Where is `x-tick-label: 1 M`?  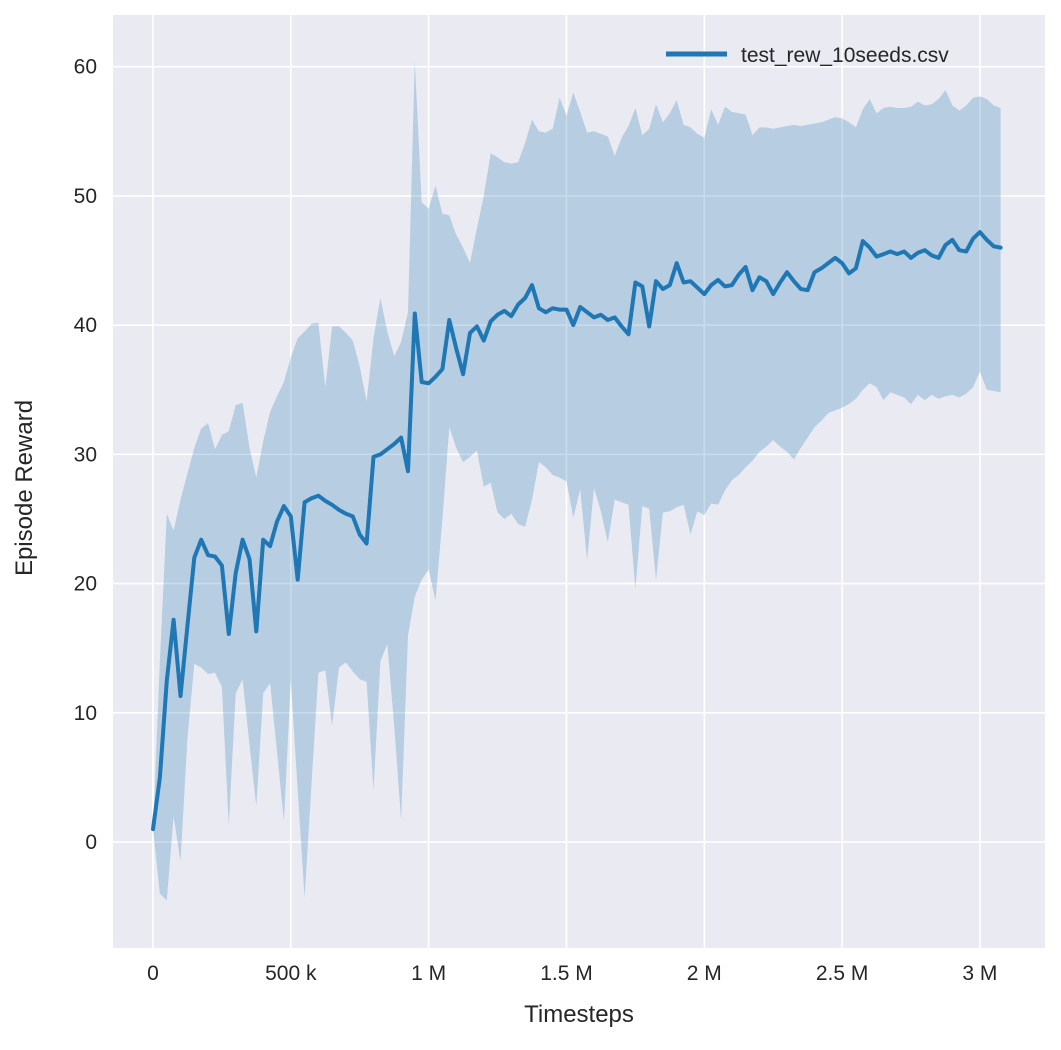
x-tick-label: 1 M is located at coordinates (428, 973).